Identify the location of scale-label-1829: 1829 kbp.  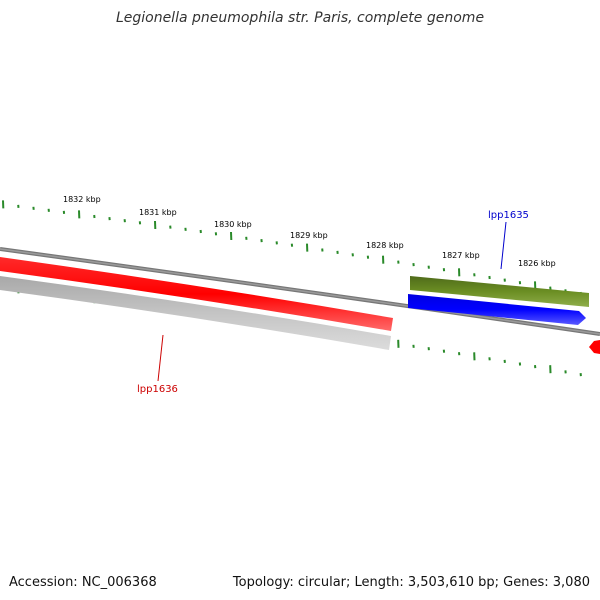
(309, 235).